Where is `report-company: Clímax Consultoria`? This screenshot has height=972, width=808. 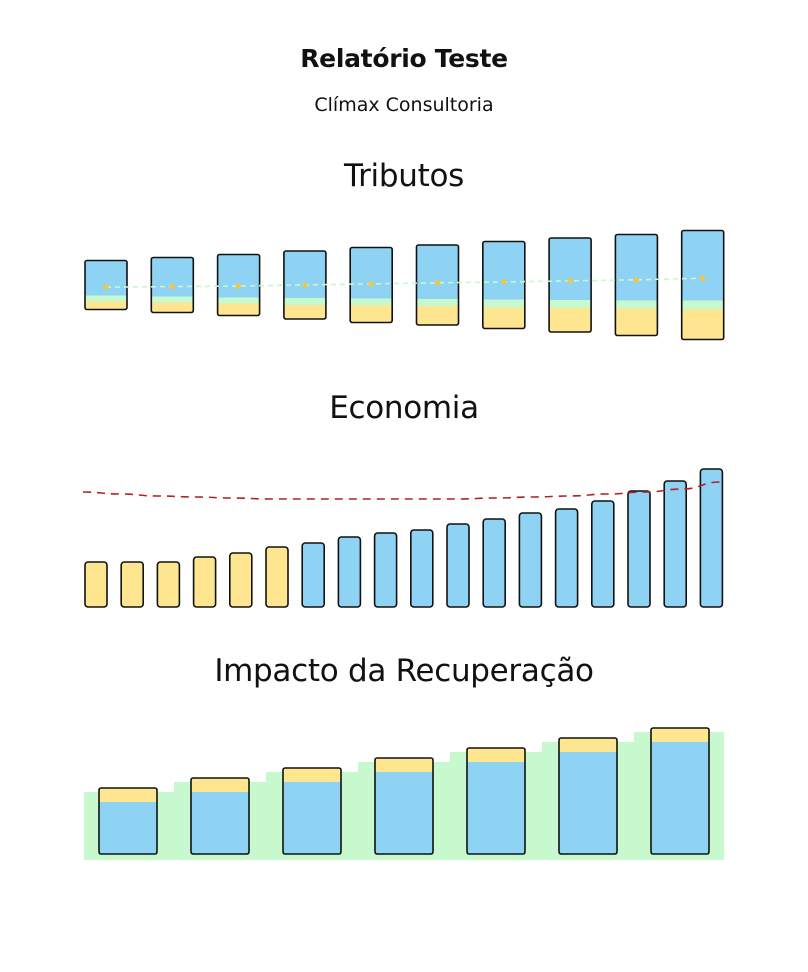
report-company: Clímax Consultoria is located at coordinates (404, 105).